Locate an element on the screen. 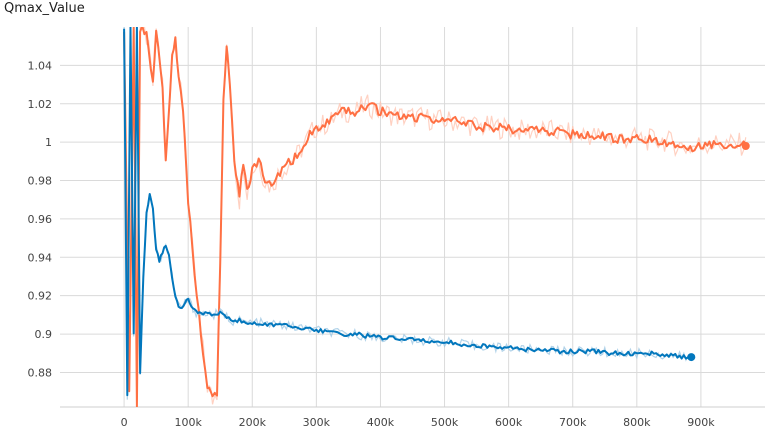 The image size is (770, 429). x-tick-label: 100k is located at coordinates (188, 422).